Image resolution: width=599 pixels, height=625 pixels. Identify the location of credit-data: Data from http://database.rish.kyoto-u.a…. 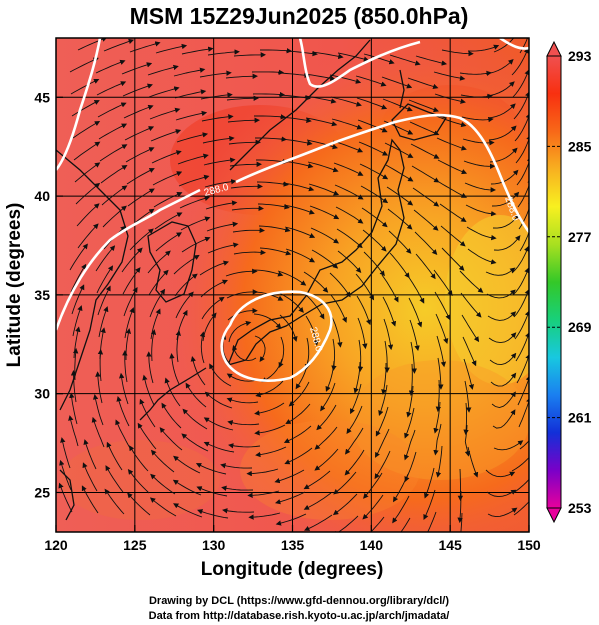
(299, 616).